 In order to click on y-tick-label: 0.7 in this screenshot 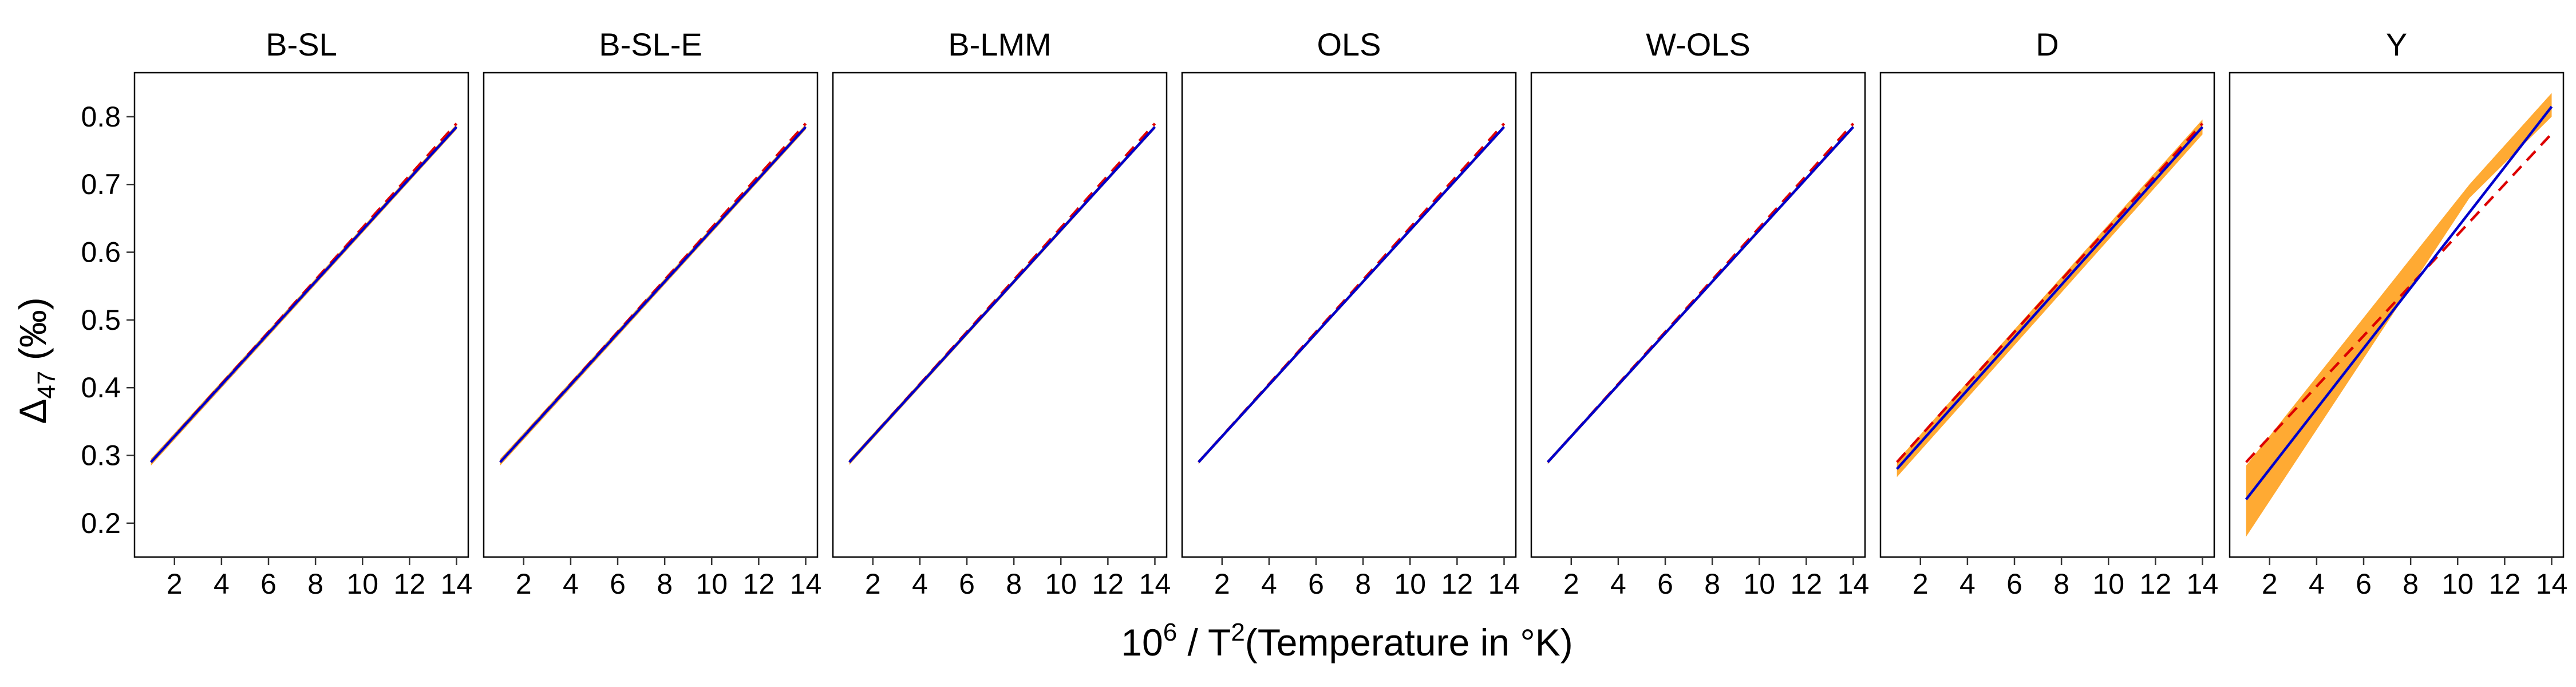, I will do `click(101, 184)`.